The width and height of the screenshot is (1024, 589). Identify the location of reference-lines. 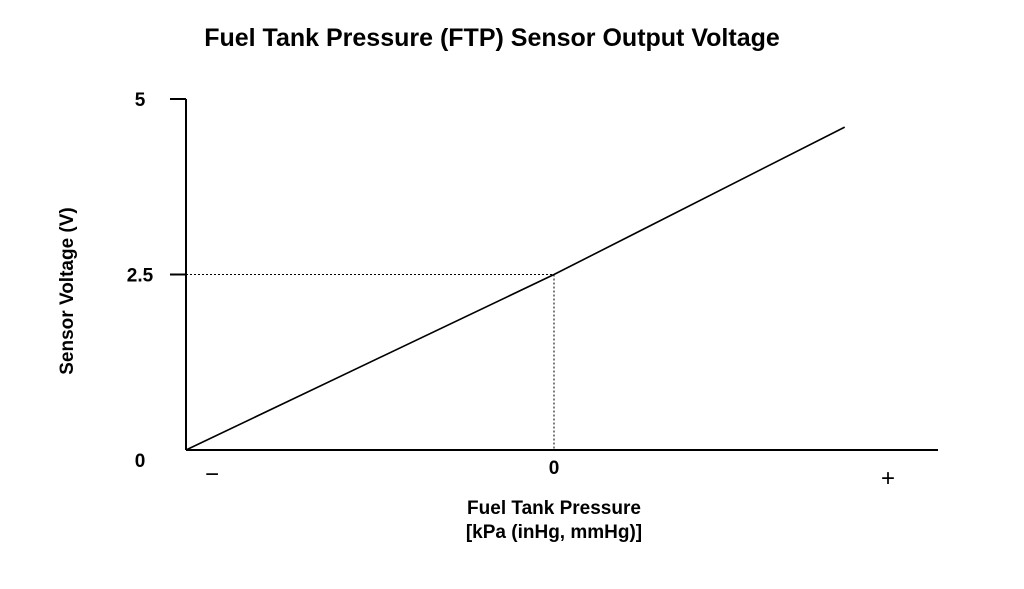
(370, 362).